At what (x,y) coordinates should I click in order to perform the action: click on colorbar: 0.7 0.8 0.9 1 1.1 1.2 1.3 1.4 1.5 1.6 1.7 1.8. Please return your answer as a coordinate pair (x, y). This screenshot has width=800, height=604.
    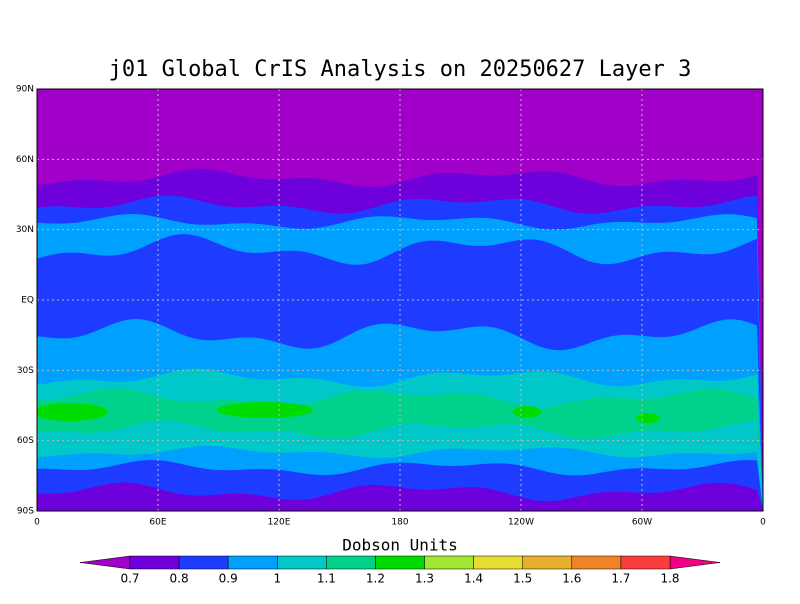
    Looking at the image, I should click on (400, 570).